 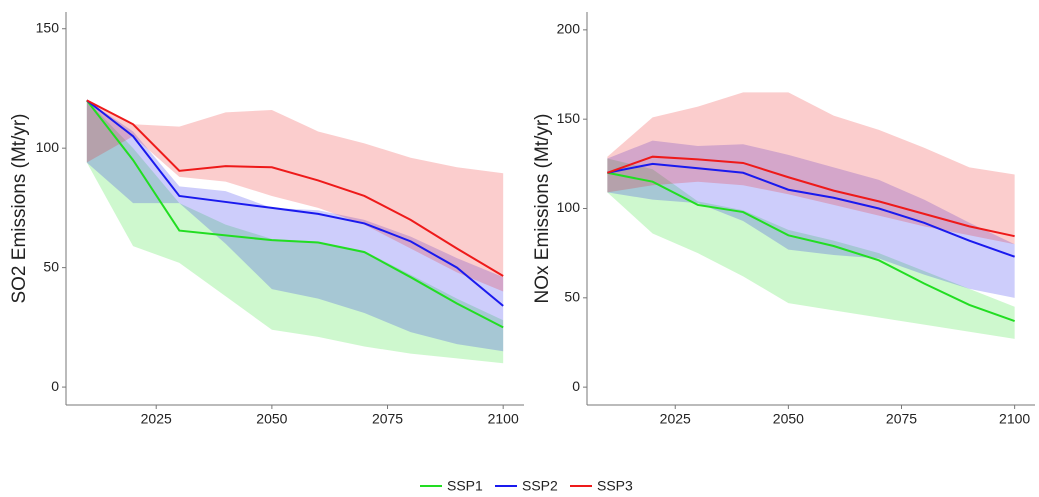 I want to click on y-axis-title: NOx Emissions (Mt/yr), so click(x=542, y=209).